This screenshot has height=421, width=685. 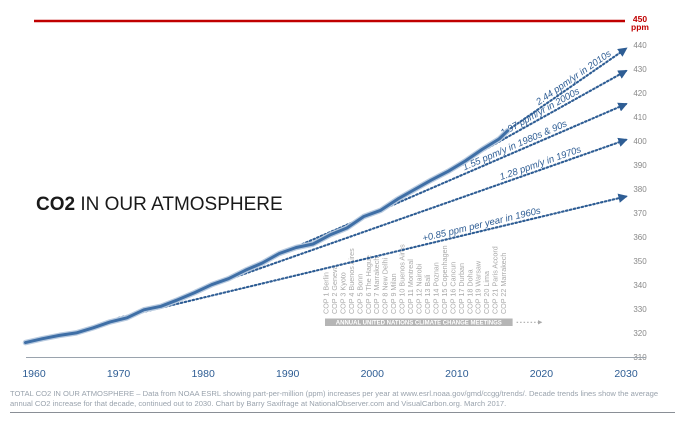 I want to click on cop-meeting-label: COP 5 Bonn, so click(x=359, y=294).